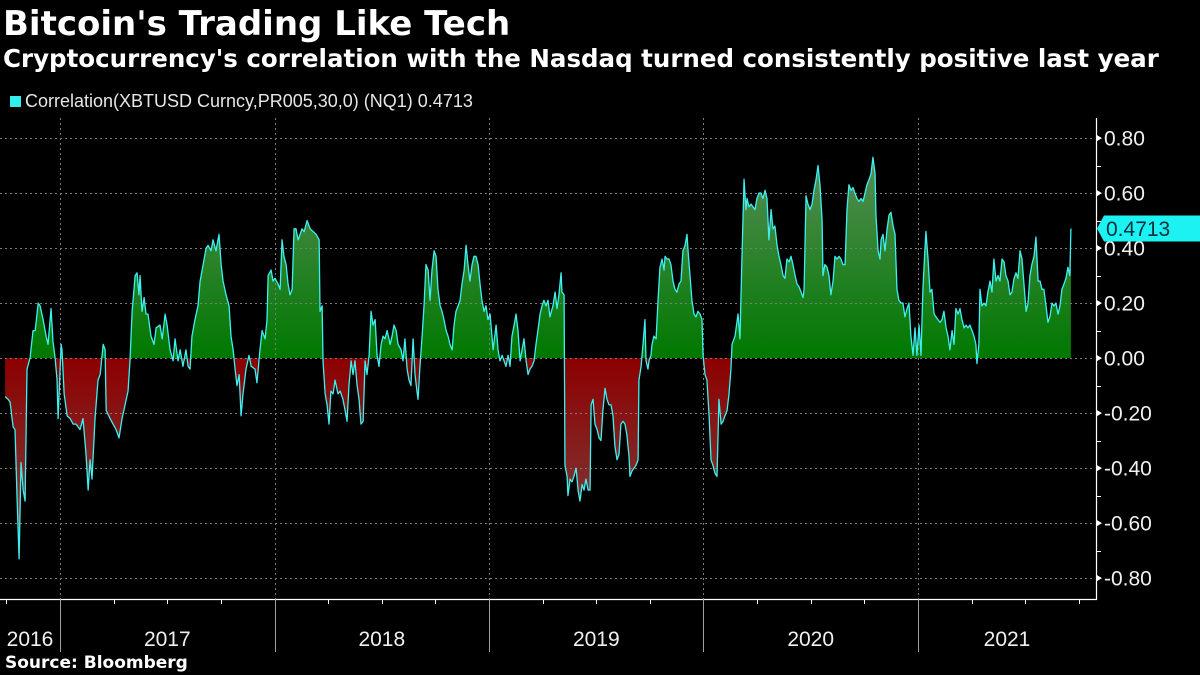 Image resolution: width=1200 pixels, height=675 pixels. What do you see at coordinates (1128, 524) in the screenshot?
I see `y-tick-label: -0.60` at bounding box center [1128, 524].